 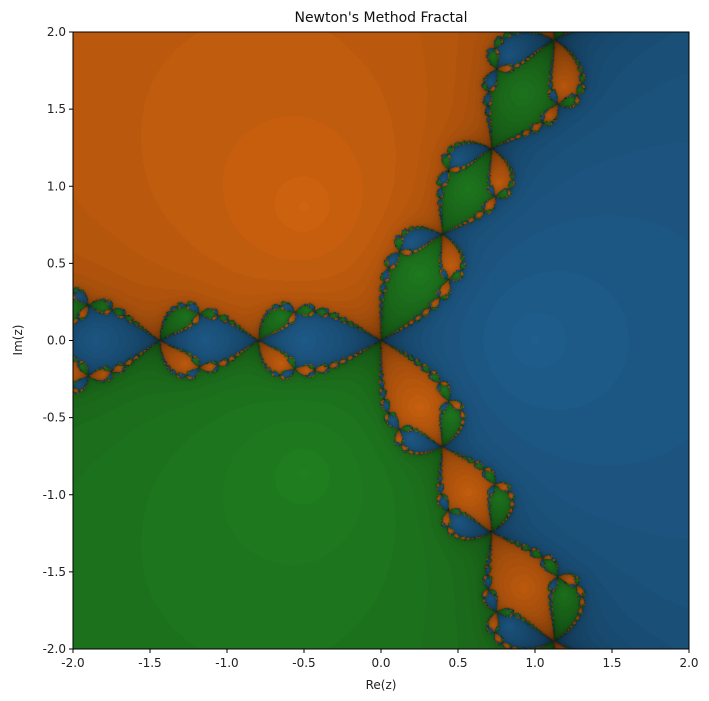 What do you see at coordinates (381, 685) in the screenshot?
I see `x-axis-label: Re(z)` at bounding box center [381, 685].